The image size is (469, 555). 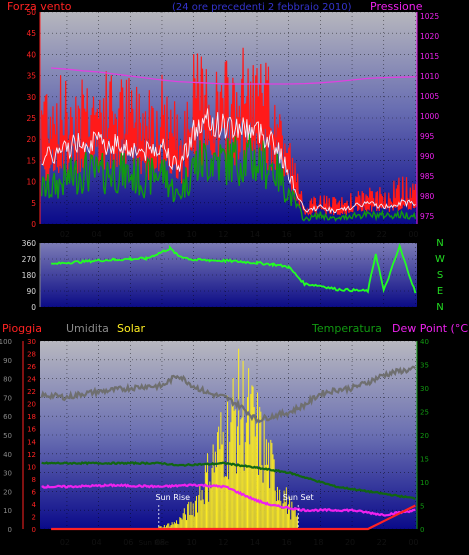 What do you see at coordinates (31, 380) in the screenshot?
I see `rain-tick-label: 24` at bounding box center [31, 380].